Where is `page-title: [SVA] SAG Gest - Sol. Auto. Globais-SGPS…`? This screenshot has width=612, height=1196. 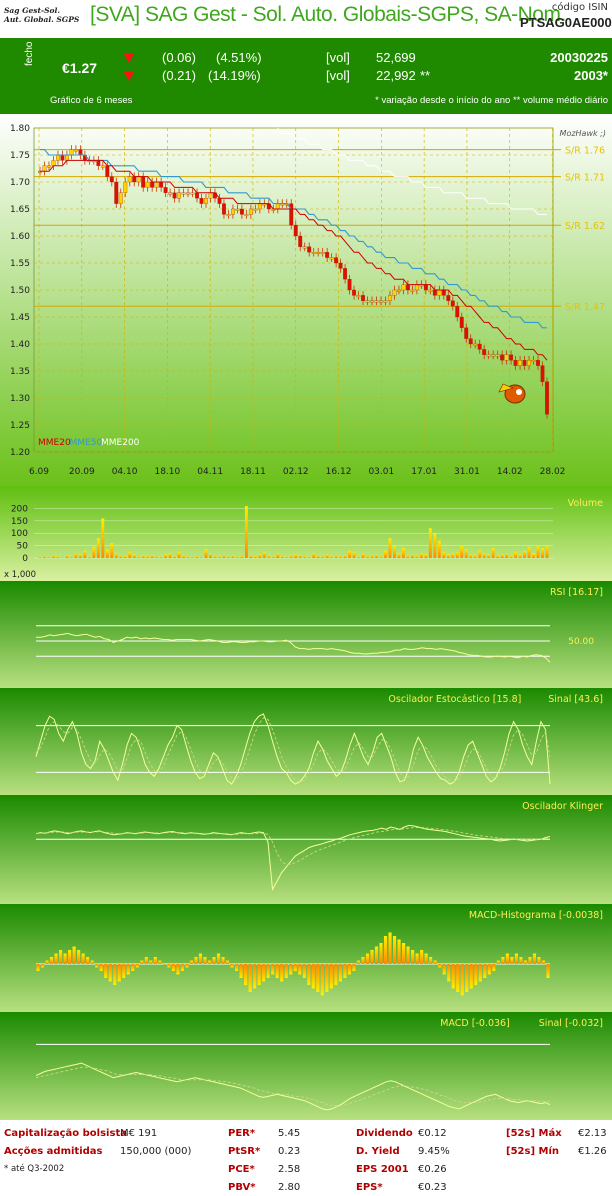
page-title: [SVA] SAG Gest - Sol. Auto. Globais-SGPS… is located at coordinates (328, 14).